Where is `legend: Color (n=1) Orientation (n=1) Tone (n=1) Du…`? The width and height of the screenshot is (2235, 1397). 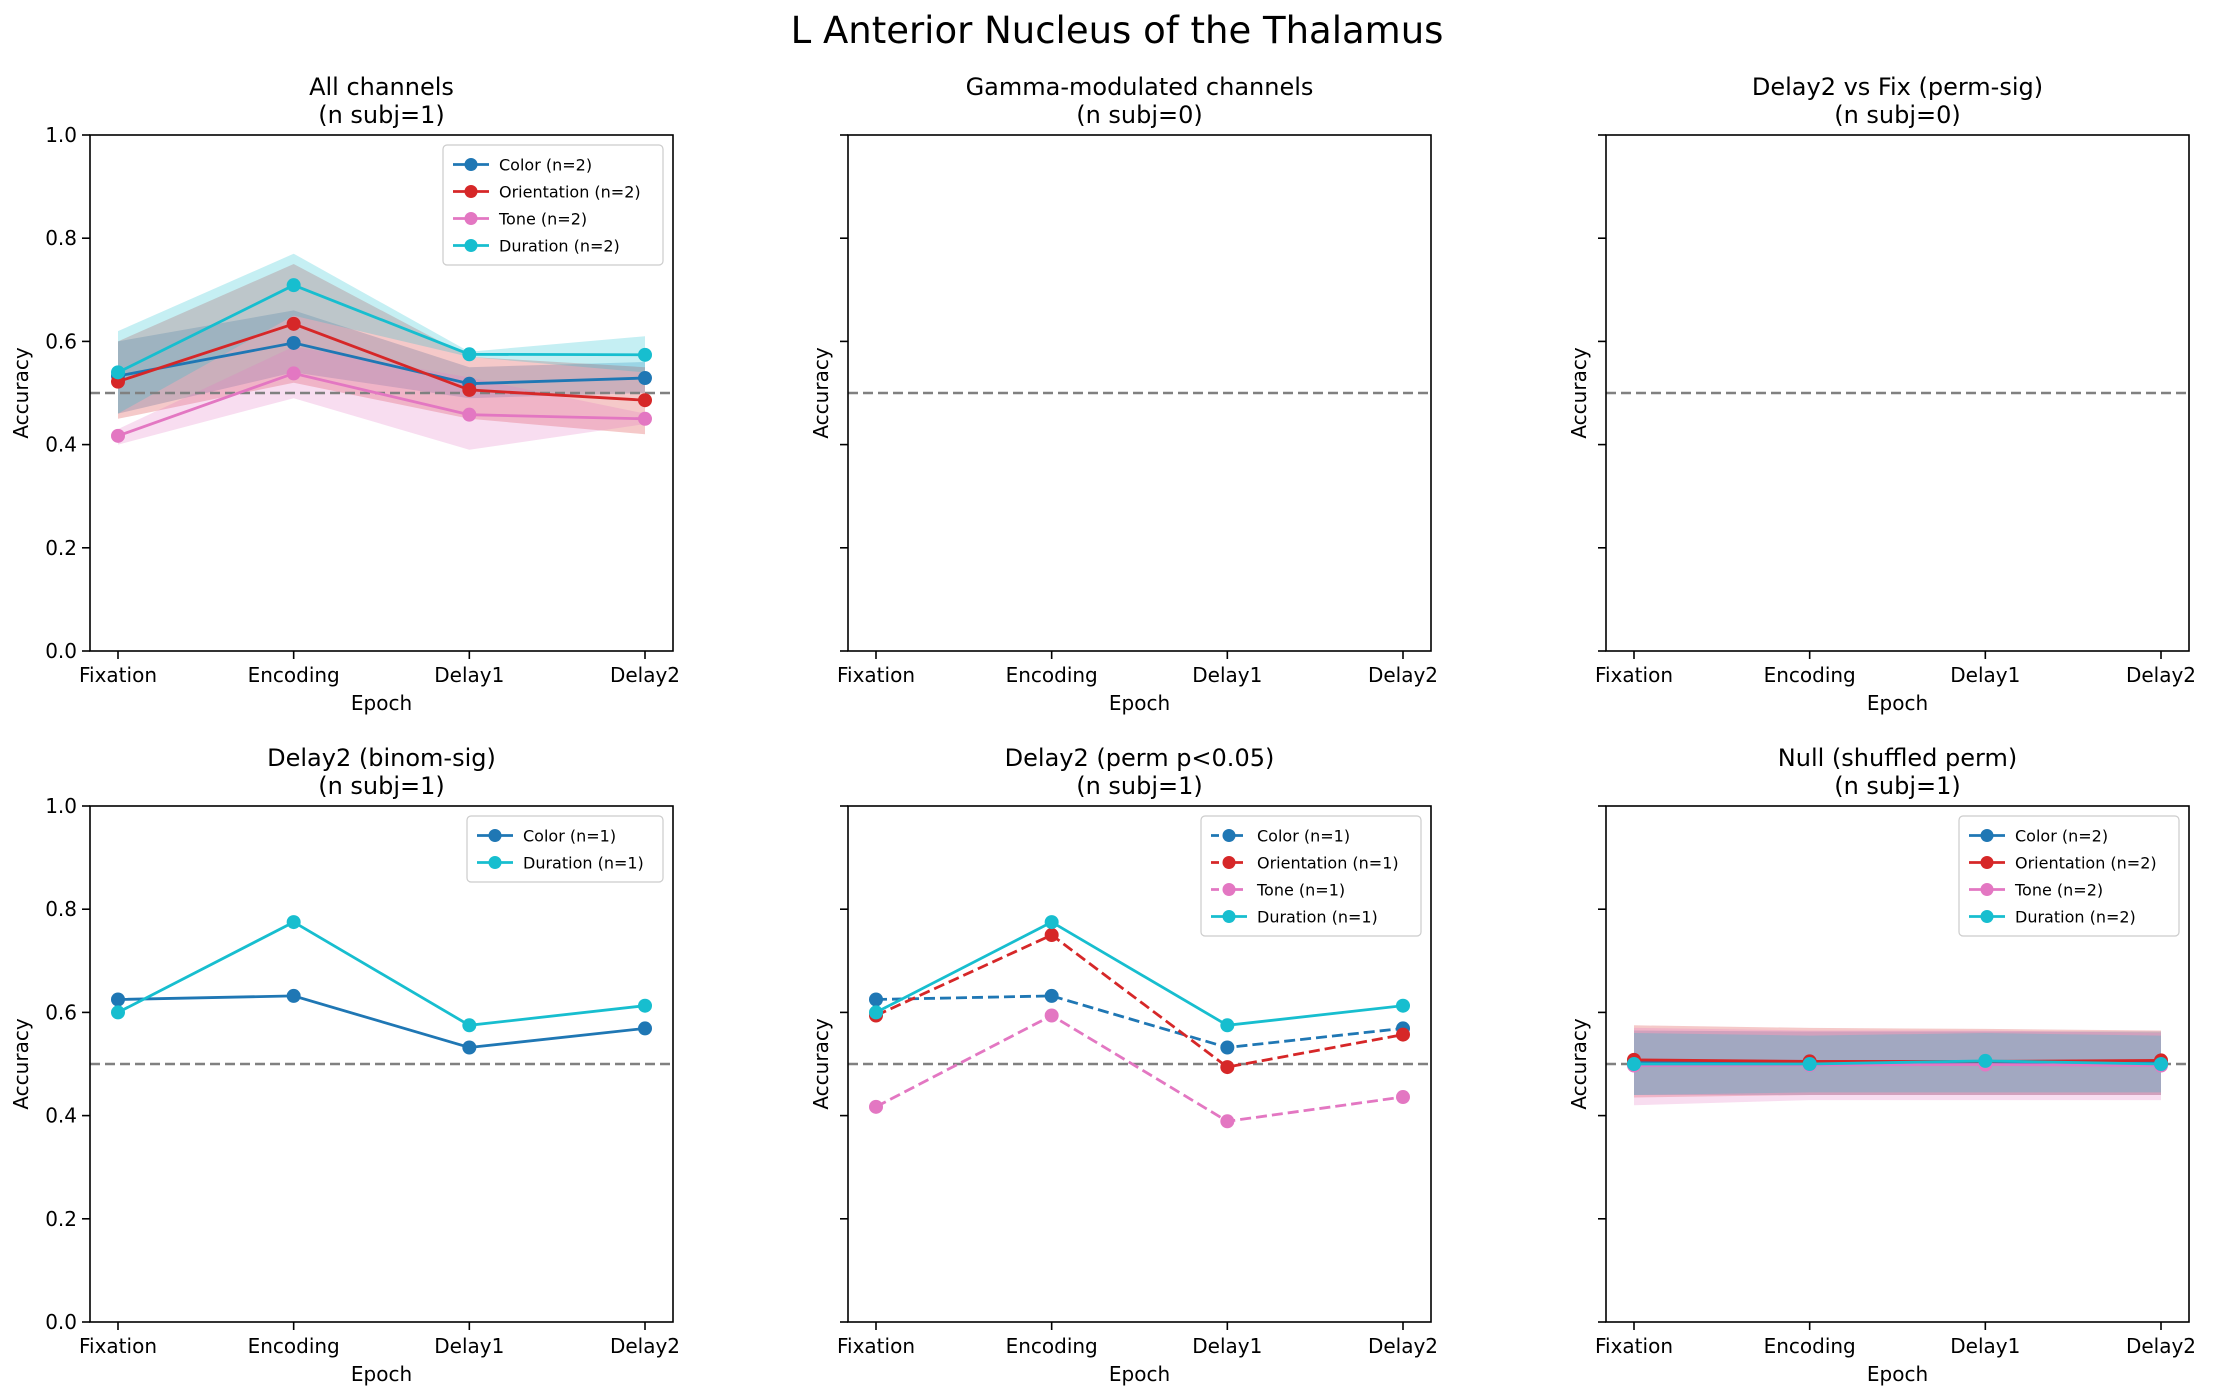
legend: Color (n=1) Orientation (n=1) Tone (n=1) Du… is located at coordinates (1311, 876).